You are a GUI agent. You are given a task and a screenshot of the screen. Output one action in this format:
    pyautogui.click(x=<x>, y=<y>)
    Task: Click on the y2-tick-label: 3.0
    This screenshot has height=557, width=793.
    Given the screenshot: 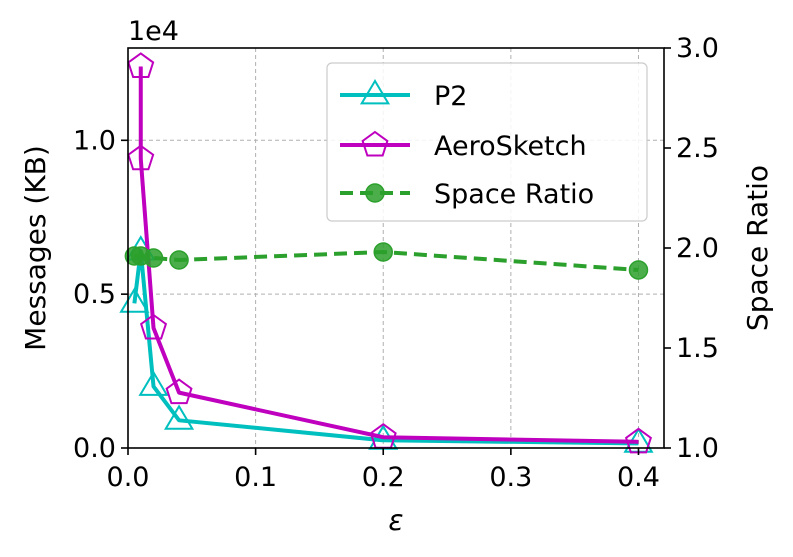 What is the action you would take?
    pyautogui.click(x=697, y=48)
    